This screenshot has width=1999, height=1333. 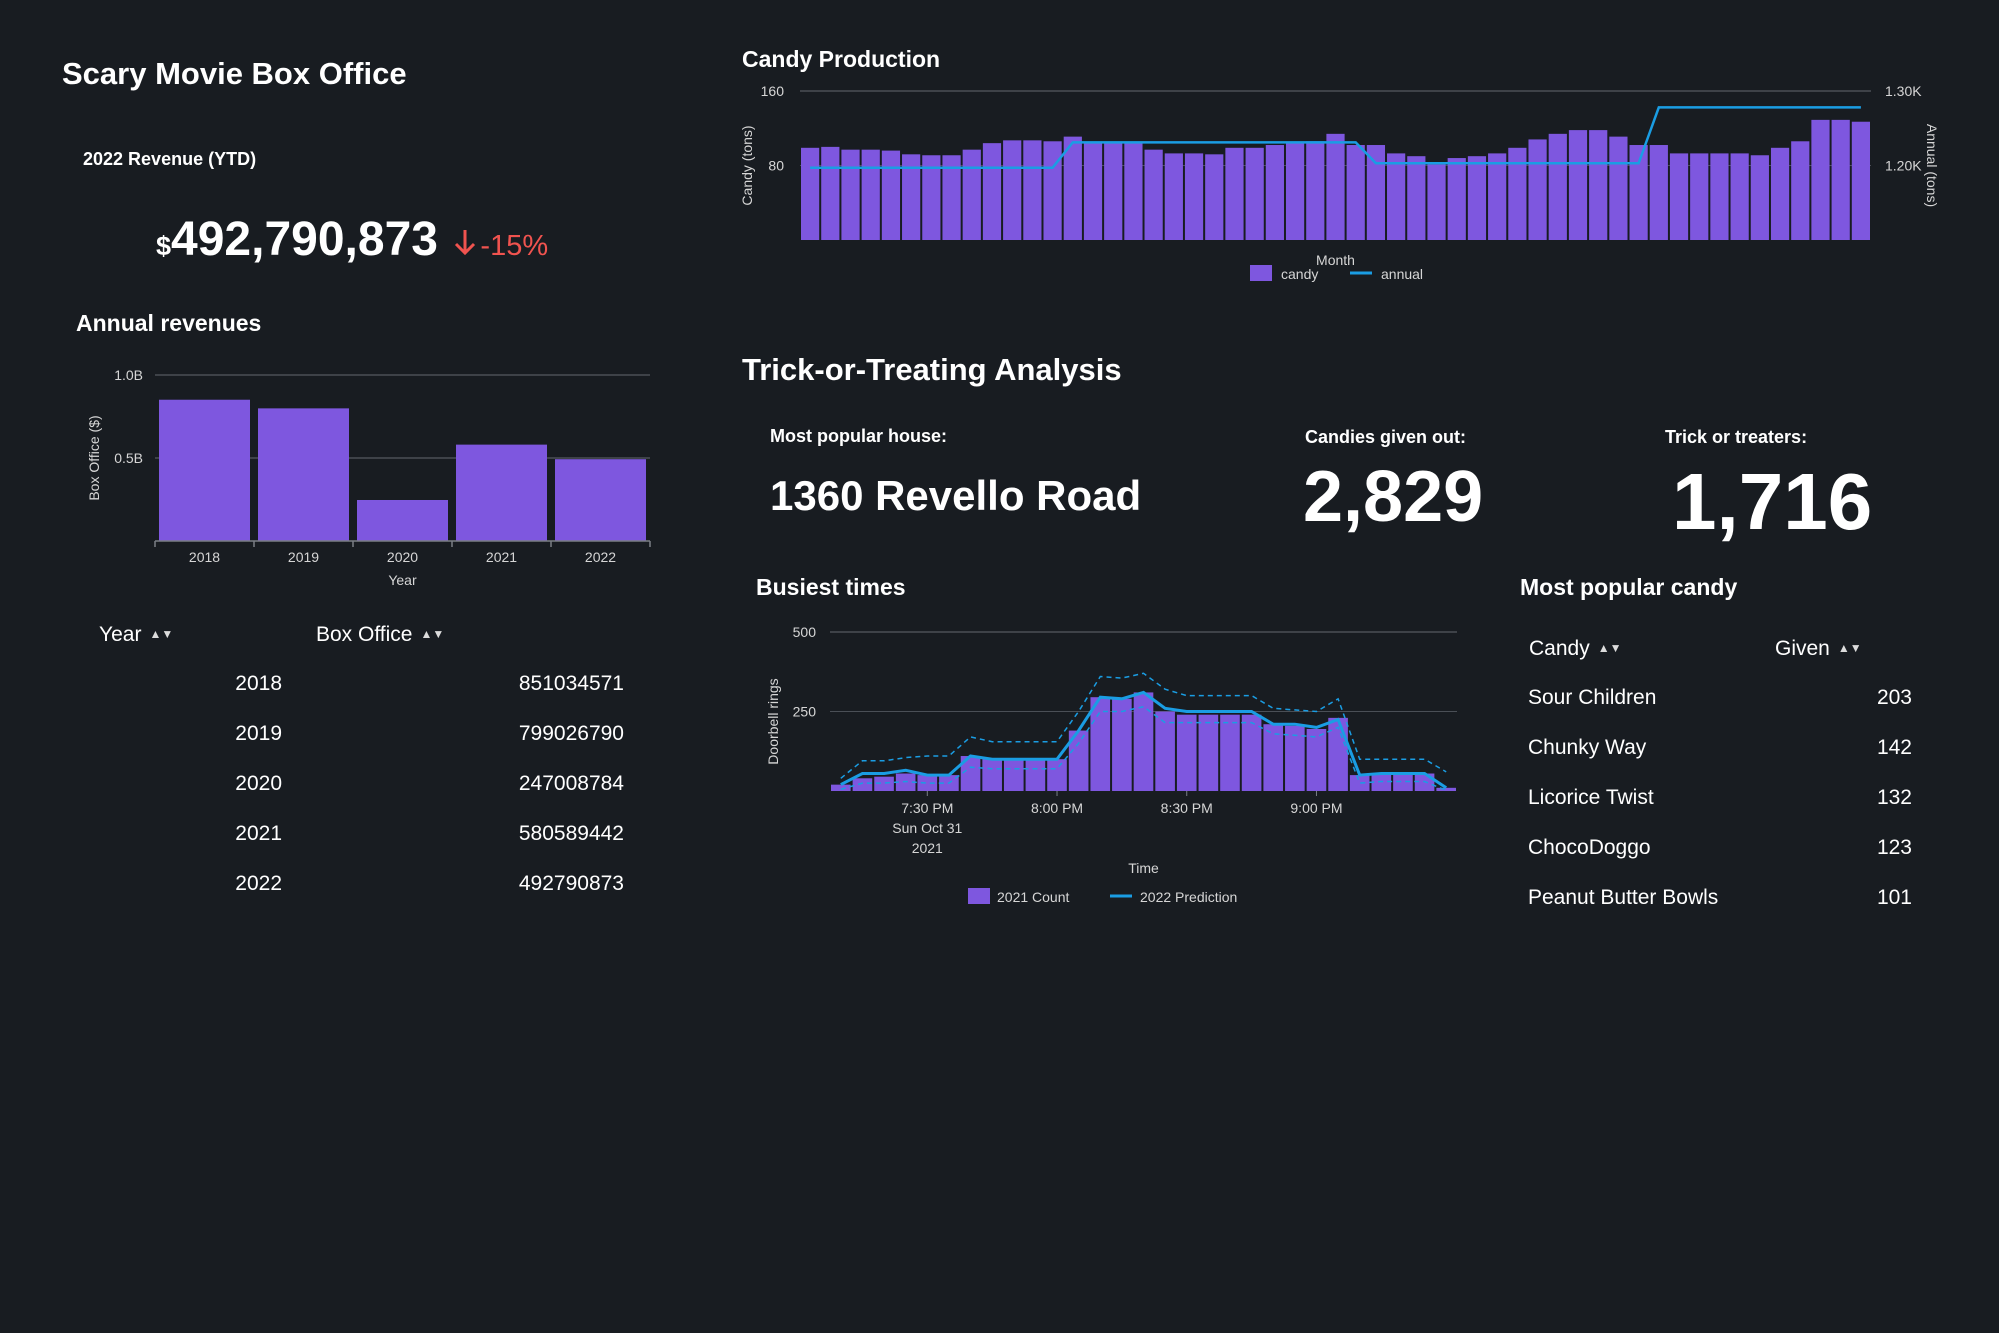 What do you see at coordinates (1932, 165) in the screenshot?
I see `y2-axis-label: Annual (tons)` at bounding box center [1932, 165].